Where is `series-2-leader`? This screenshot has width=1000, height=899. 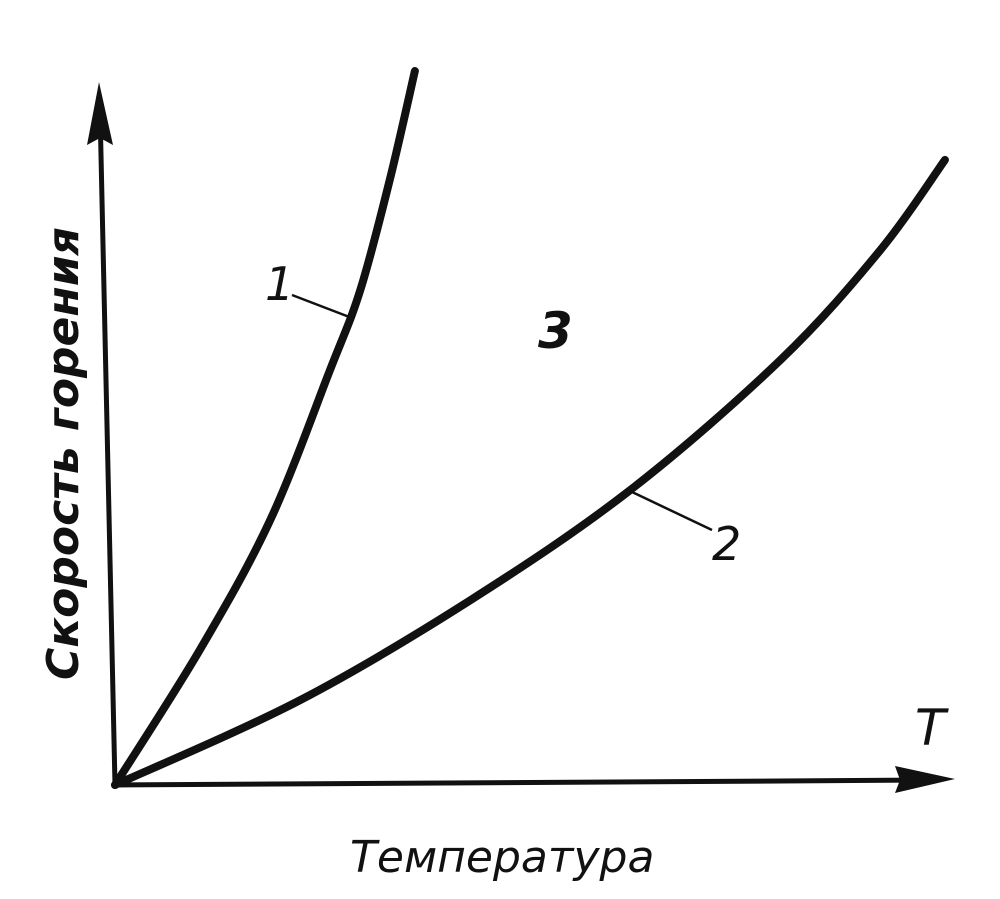 series-2-leader is located at coordinates (672, 511).